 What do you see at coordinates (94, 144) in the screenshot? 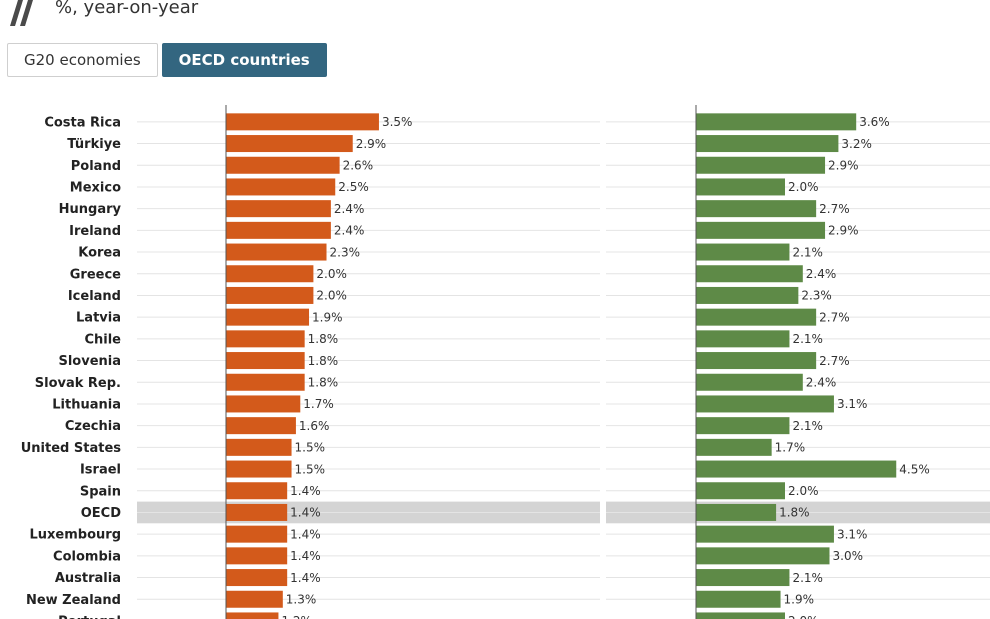
I see `category-label: Türkiye` at bounding box center [94, 144].